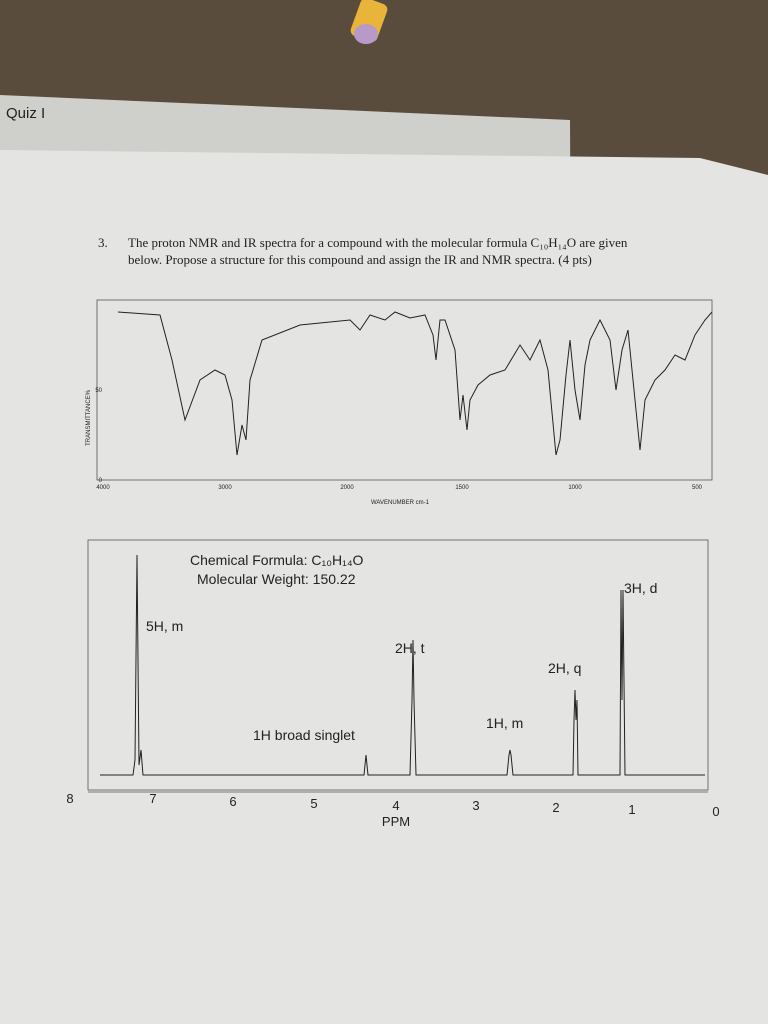 The width and height of the screenshot is (768, 1024). What do you see at coordinates (225, 488) in the screenshot?
I see `ir-x-tick: 3000` at bounding box center [225, 488].